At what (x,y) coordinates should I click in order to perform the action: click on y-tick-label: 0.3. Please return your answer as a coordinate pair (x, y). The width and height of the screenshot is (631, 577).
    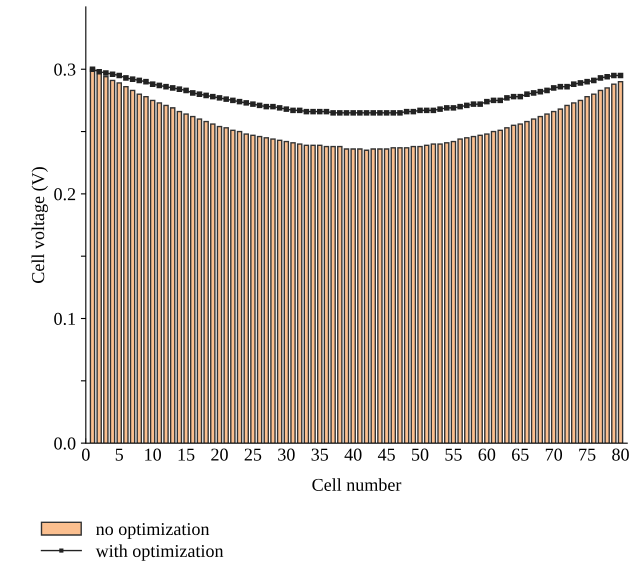
    Looking at the image, I should click on (65, 69).